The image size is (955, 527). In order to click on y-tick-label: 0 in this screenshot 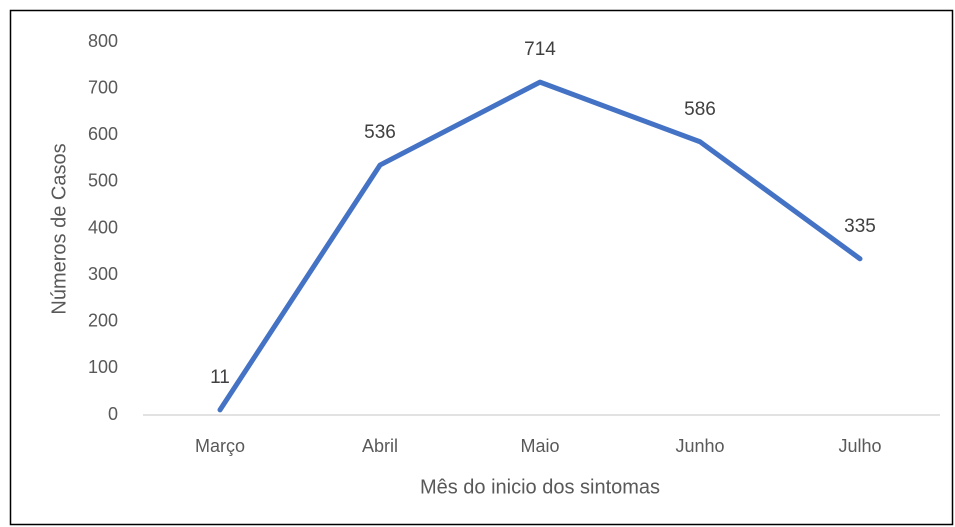, I will do `click(113, 414)`.